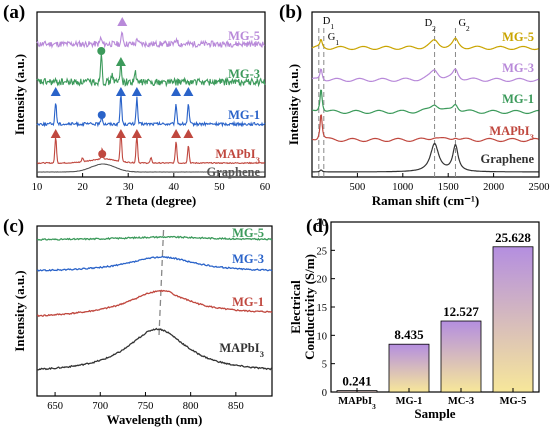  I want to click on x-tick-label-b: 500, so click(358, 187).